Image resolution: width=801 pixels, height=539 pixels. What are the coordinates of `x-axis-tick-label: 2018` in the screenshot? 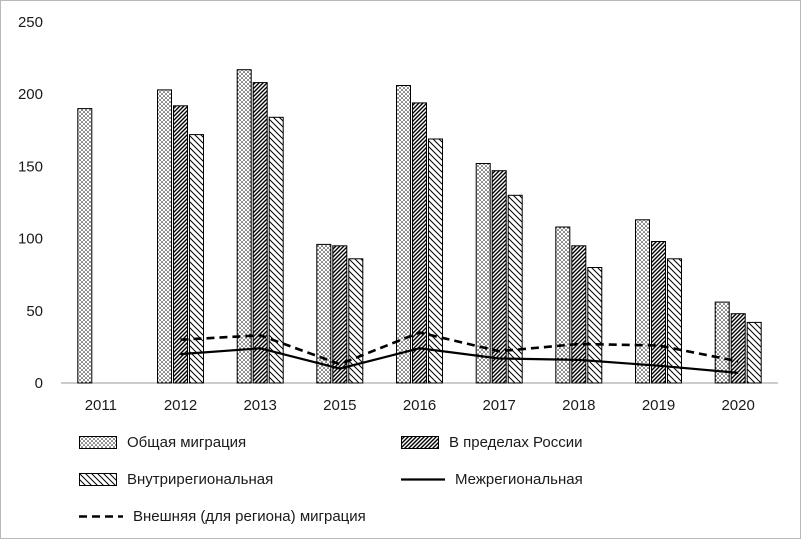 It's located at (578, 405).